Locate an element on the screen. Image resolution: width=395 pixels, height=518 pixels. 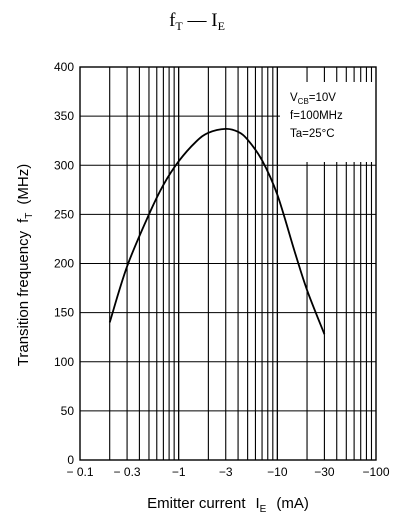
condition-note-box is located at coordinates (328, 122).